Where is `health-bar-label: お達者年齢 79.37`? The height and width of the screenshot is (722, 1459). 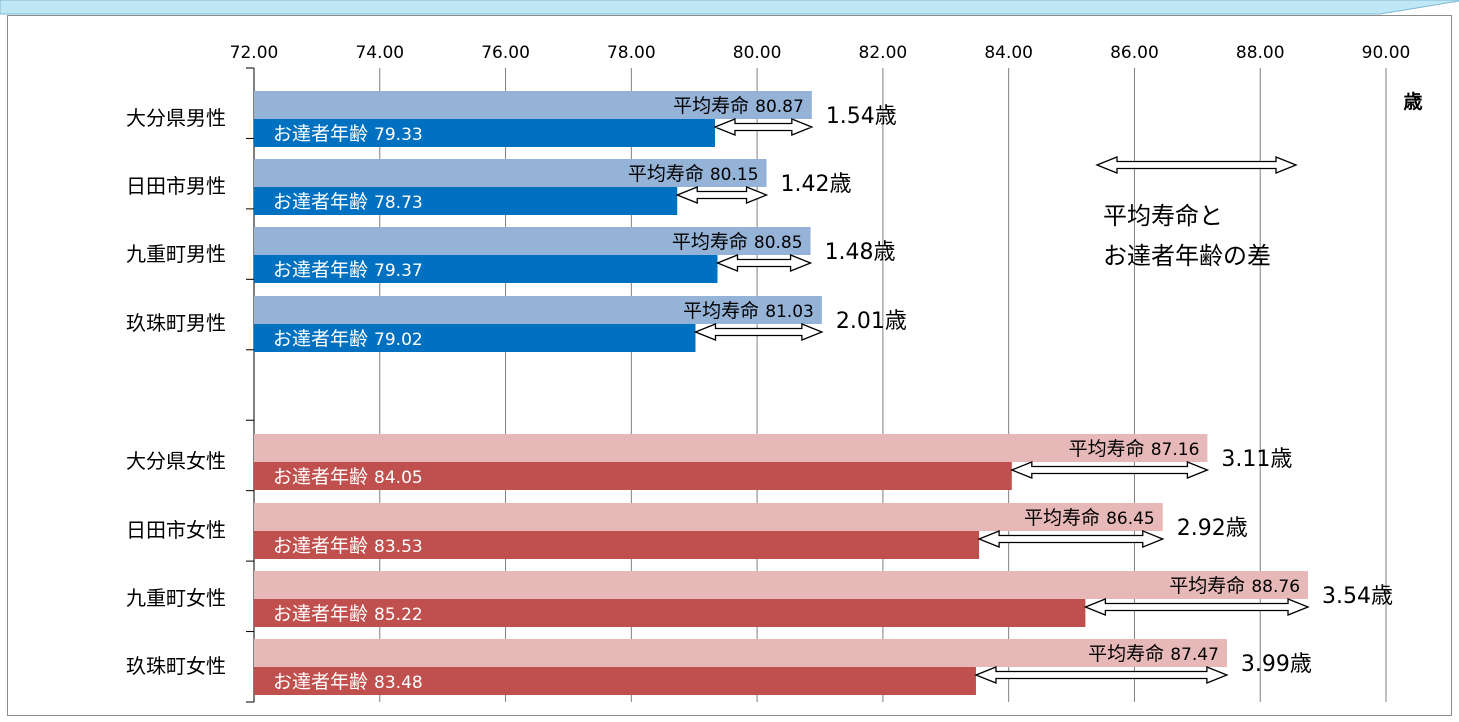
health-bar-label: お達者年齢 79.37 is located at coordinates (348, 270).